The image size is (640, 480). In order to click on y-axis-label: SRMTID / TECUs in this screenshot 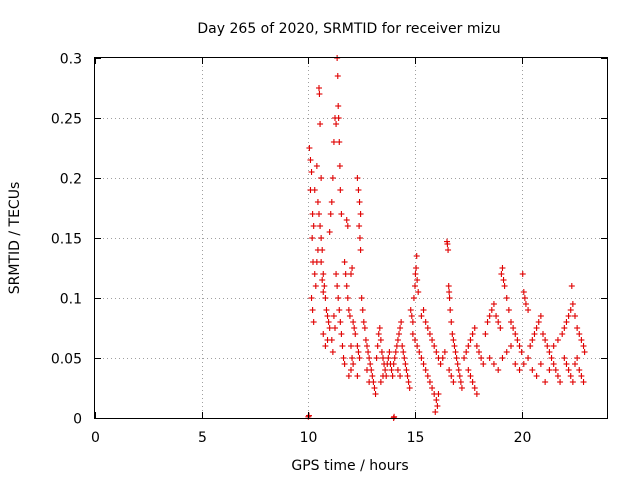, I will do `click(15, 238)`.